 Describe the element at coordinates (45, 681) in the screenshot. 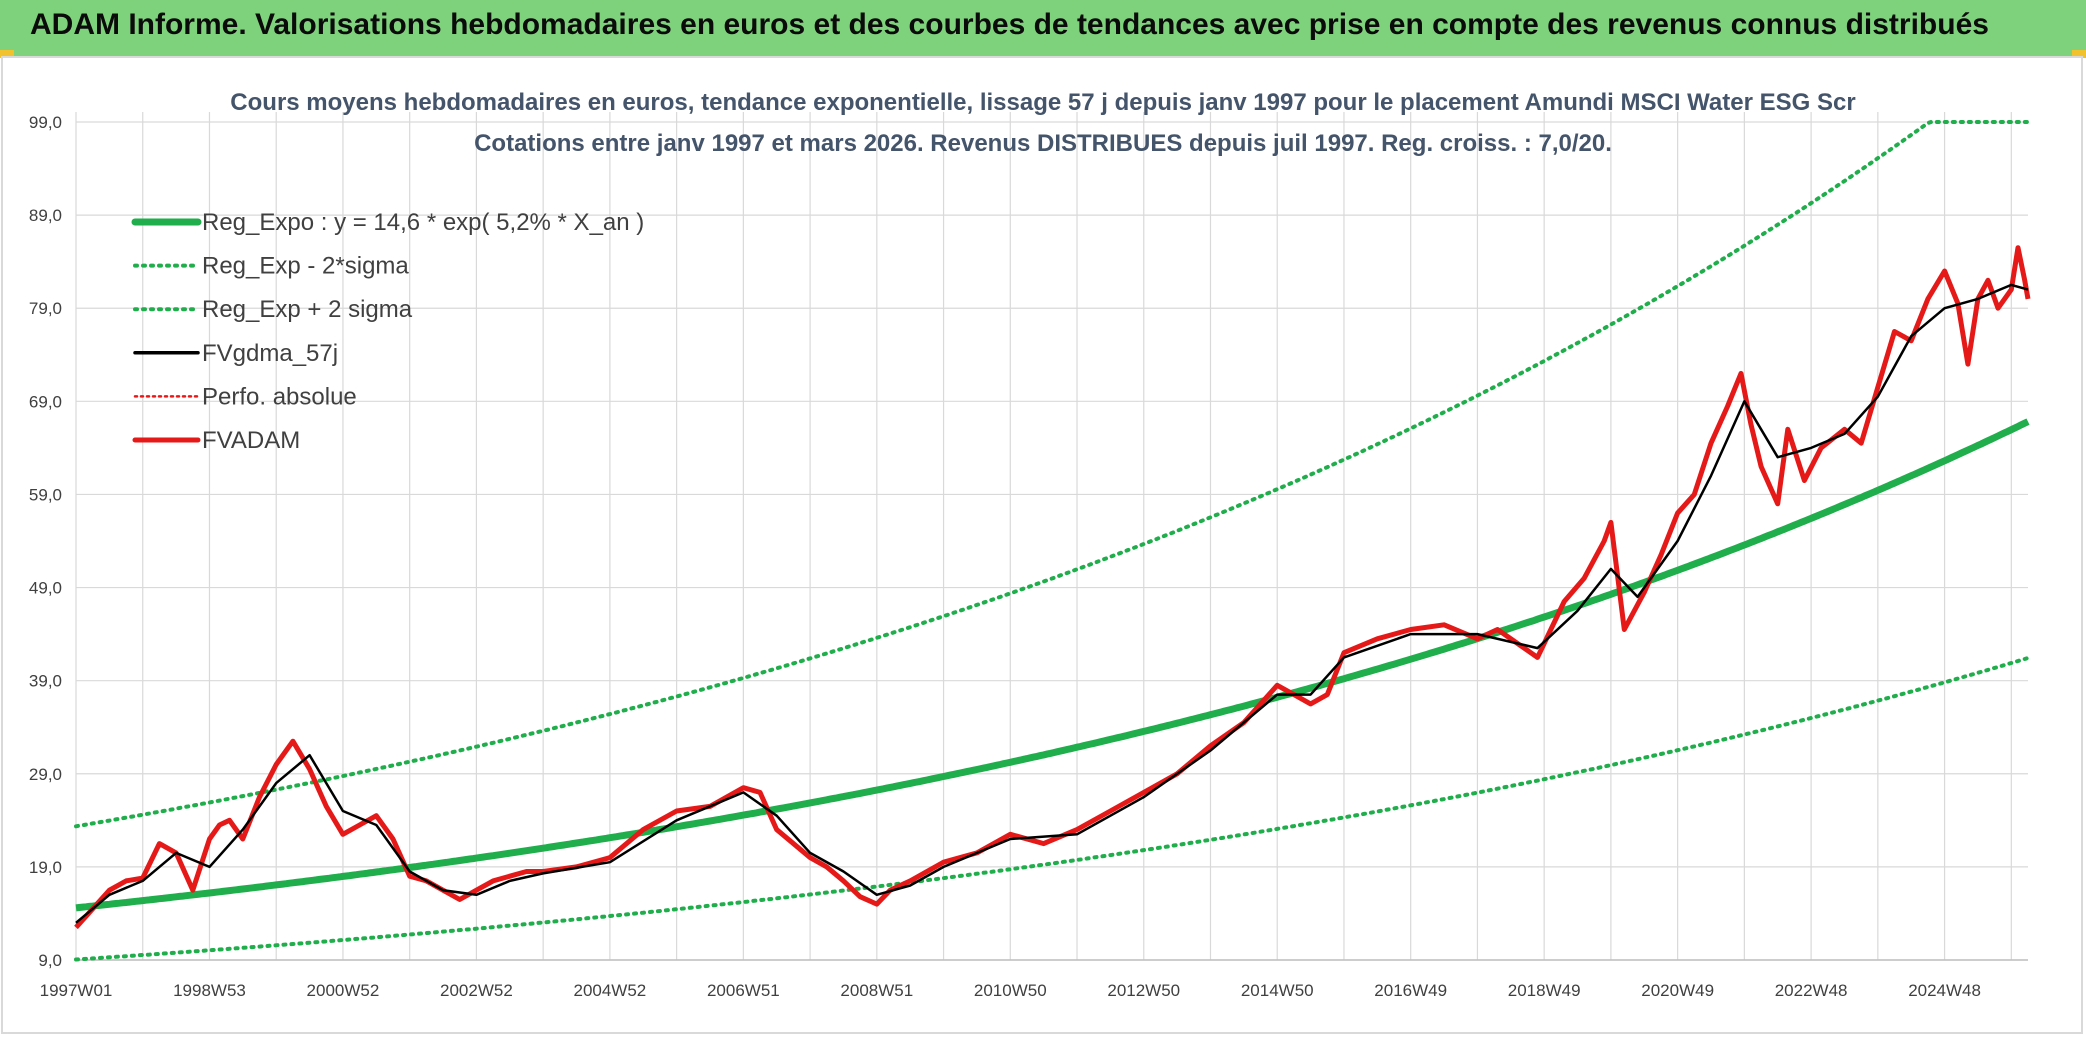

I see `y-tick-label: 39,0` at that location.